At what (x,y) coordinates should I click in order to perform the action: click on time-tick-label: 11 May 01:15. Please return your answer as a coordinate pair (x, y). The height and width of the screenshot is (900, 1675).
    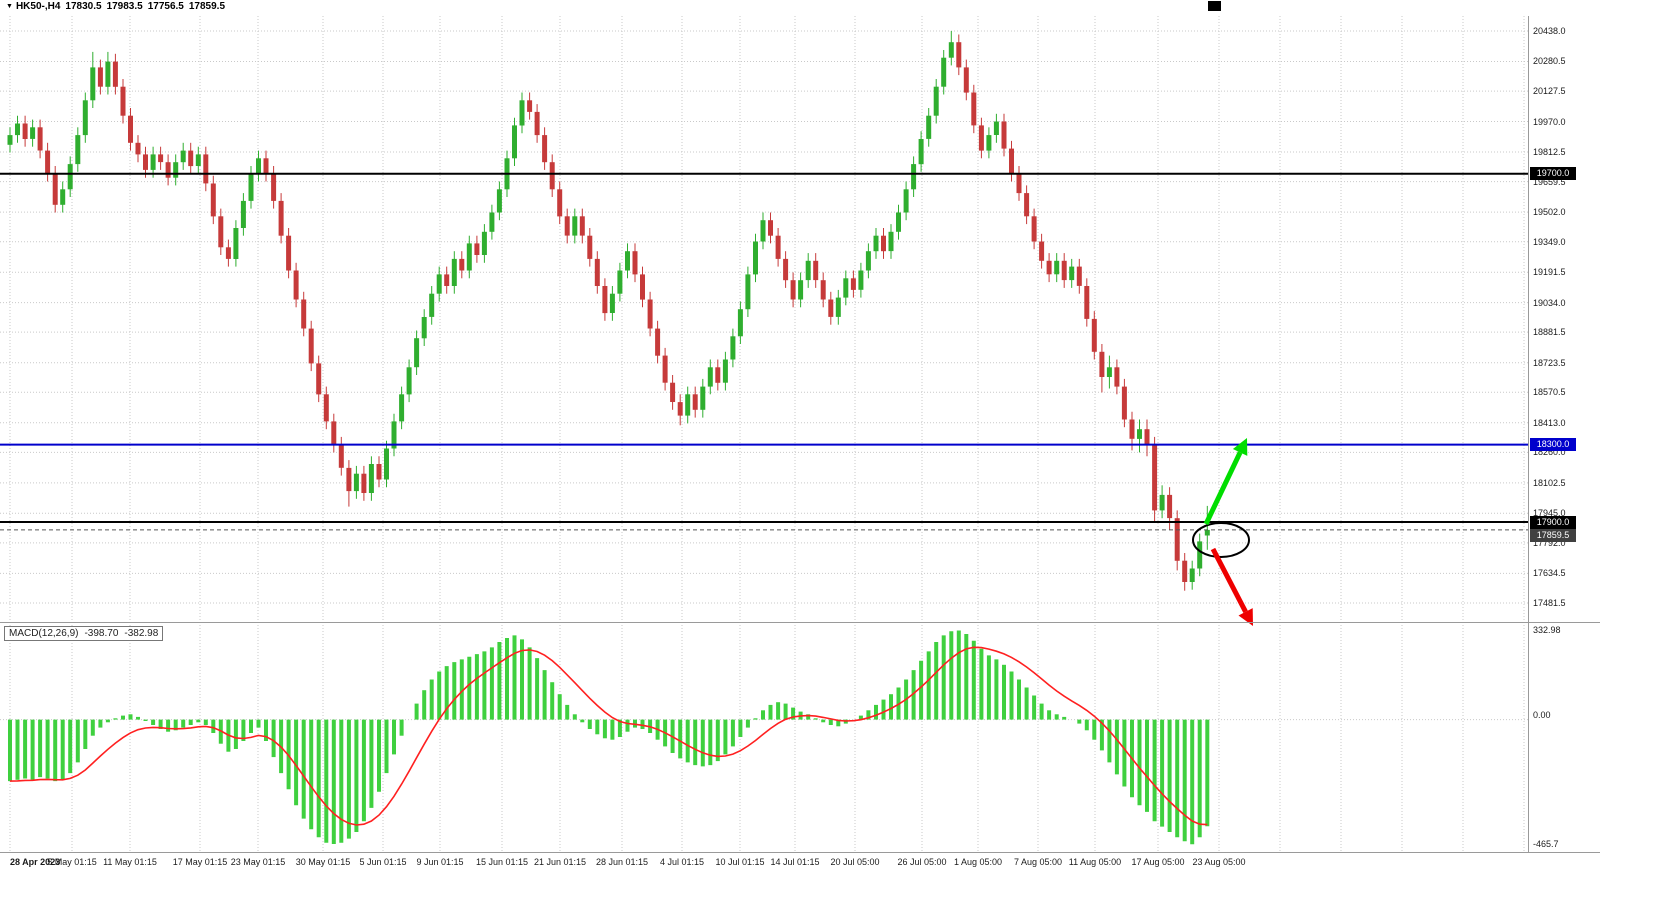
    Looking at the image, I should click on (130, 862).